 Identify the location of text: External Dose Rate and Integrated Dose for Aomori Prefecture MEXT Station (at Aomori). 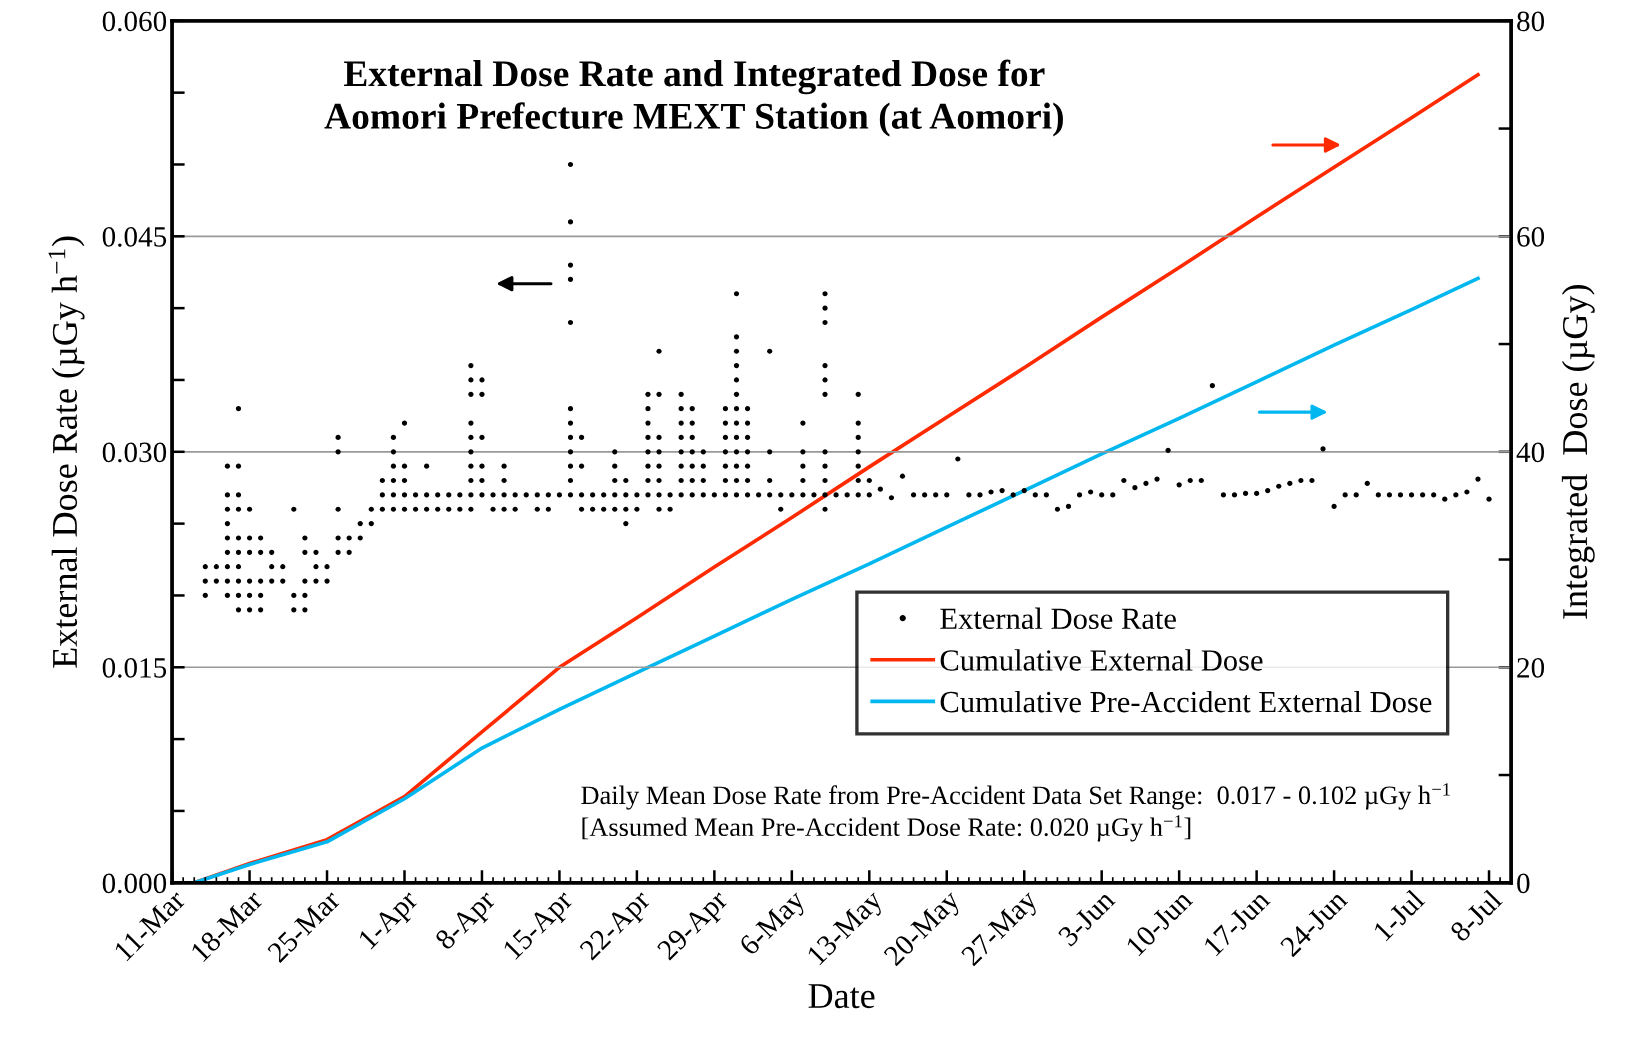
(693, 98).